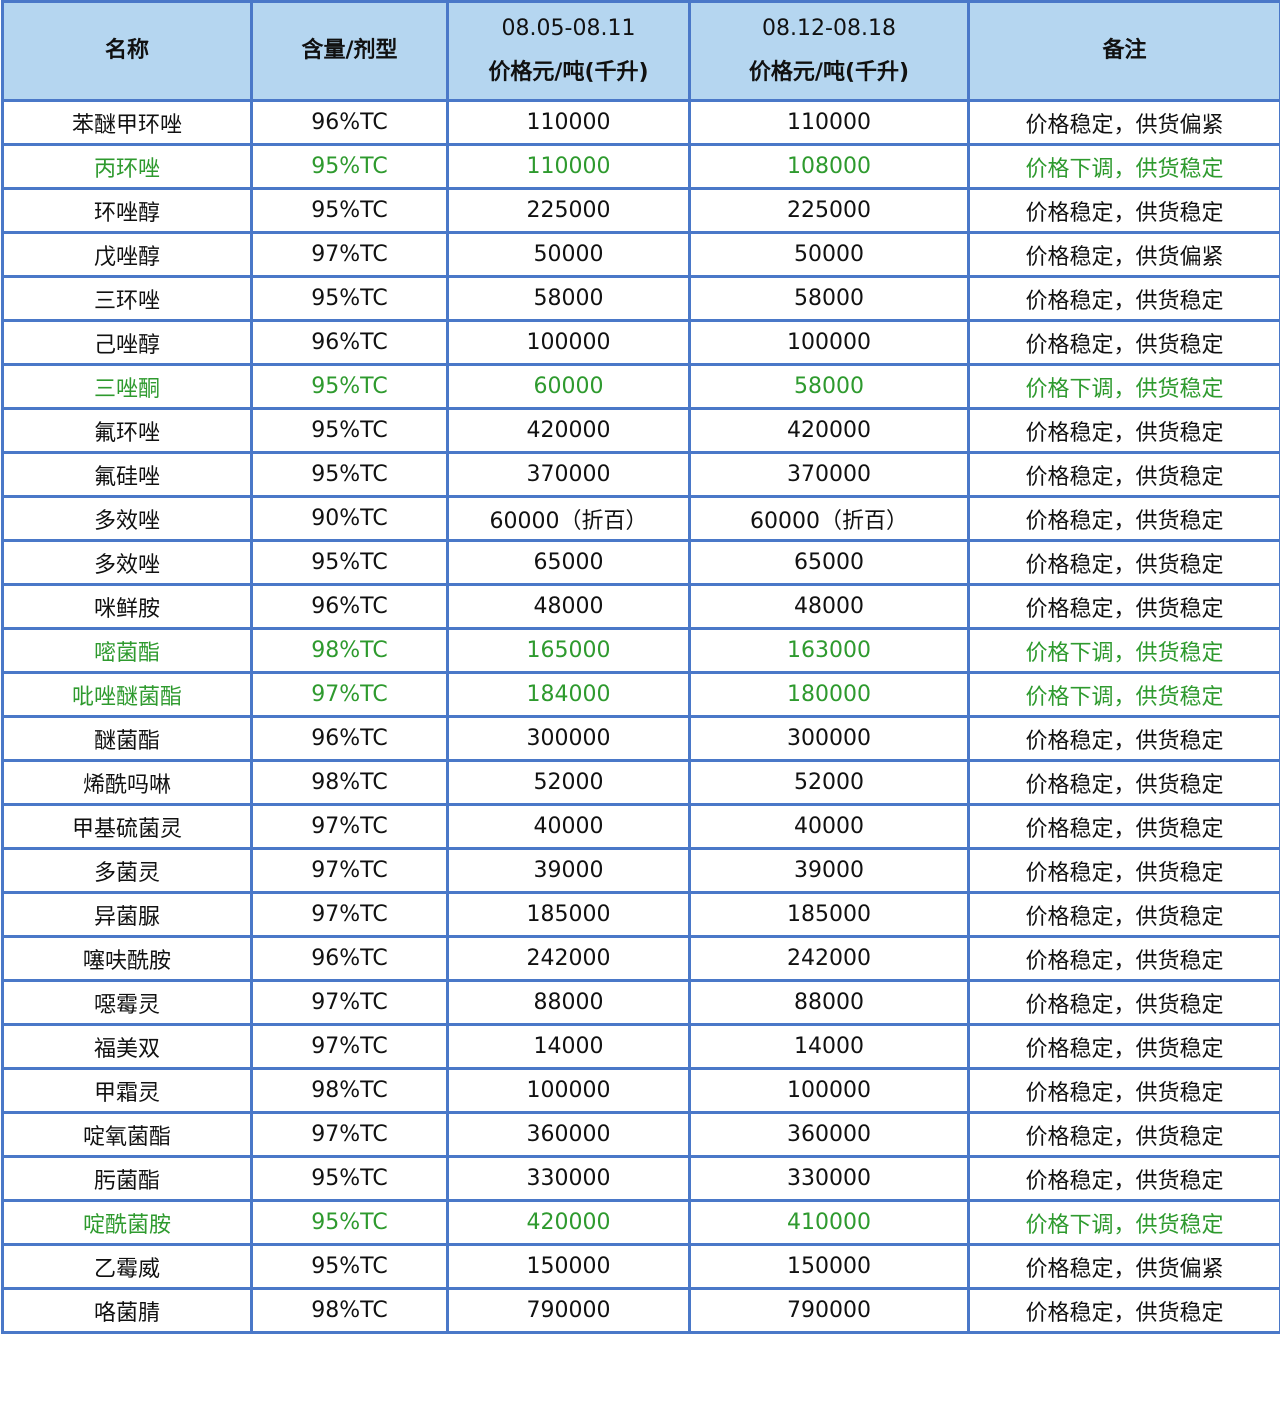 The image size is (1280, 1423). I want to click on product-name: 氟环唑, so click(127, 430).